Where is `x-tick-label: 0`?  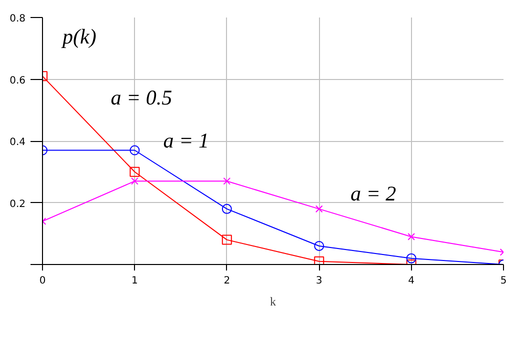
x-tick-label: 0 is located at coordinates (42, 281).